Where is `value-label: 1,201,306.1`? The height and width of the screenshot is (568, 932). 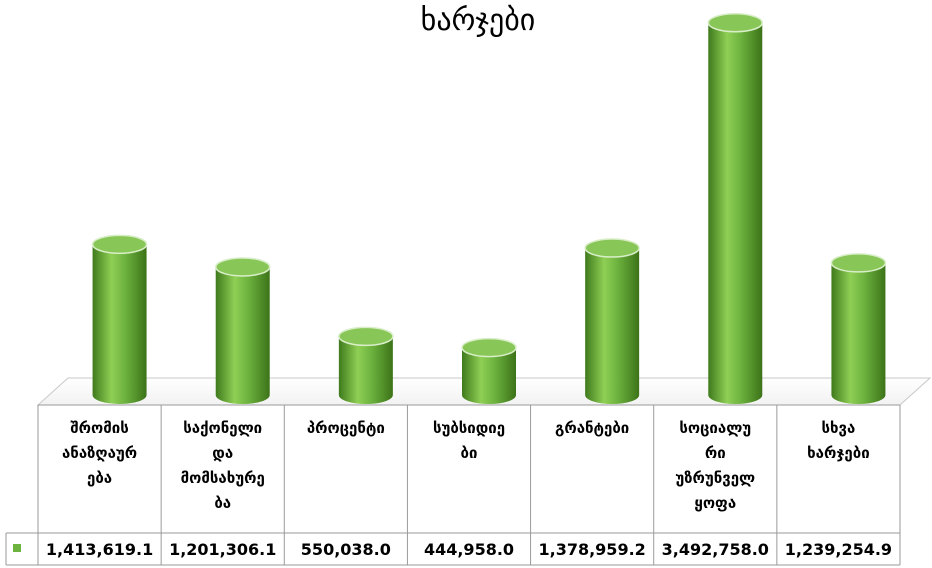 value-label: 1,201,306.1 is located at coordinates (222, 549).